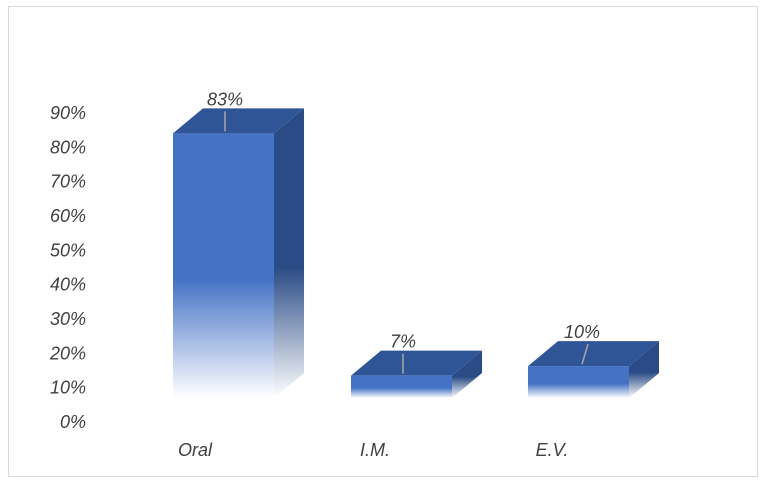  I want to click on category-label: E.V., so click(552, 450).